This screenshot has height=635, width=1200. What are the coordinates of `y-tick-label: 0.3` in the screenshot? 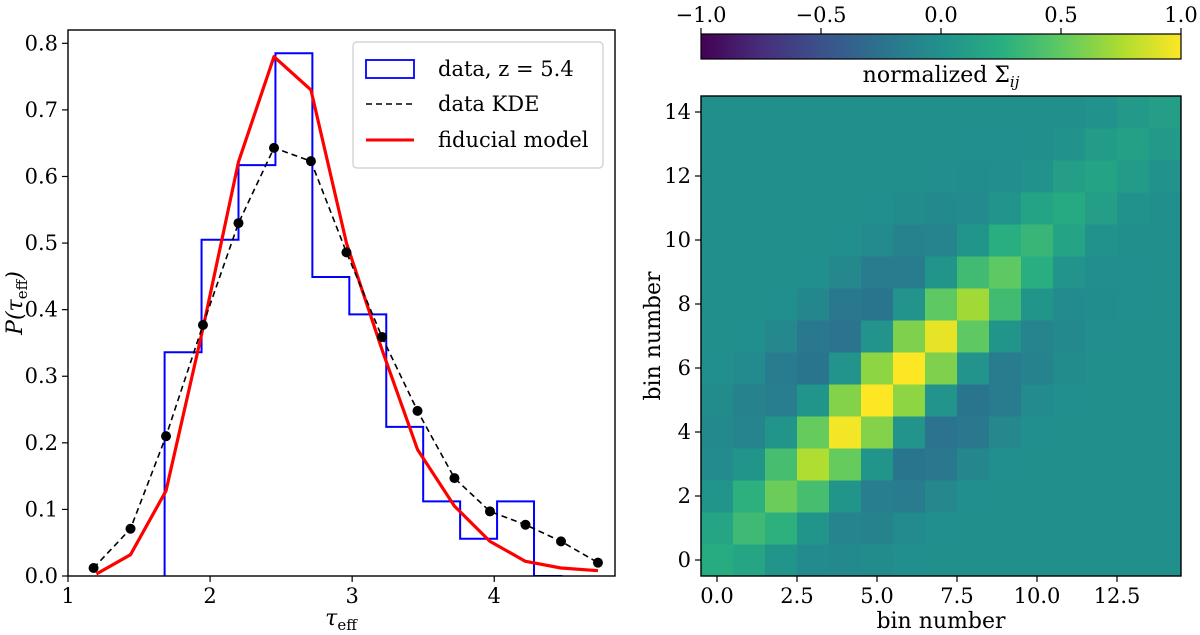 It's located at (41, 376).